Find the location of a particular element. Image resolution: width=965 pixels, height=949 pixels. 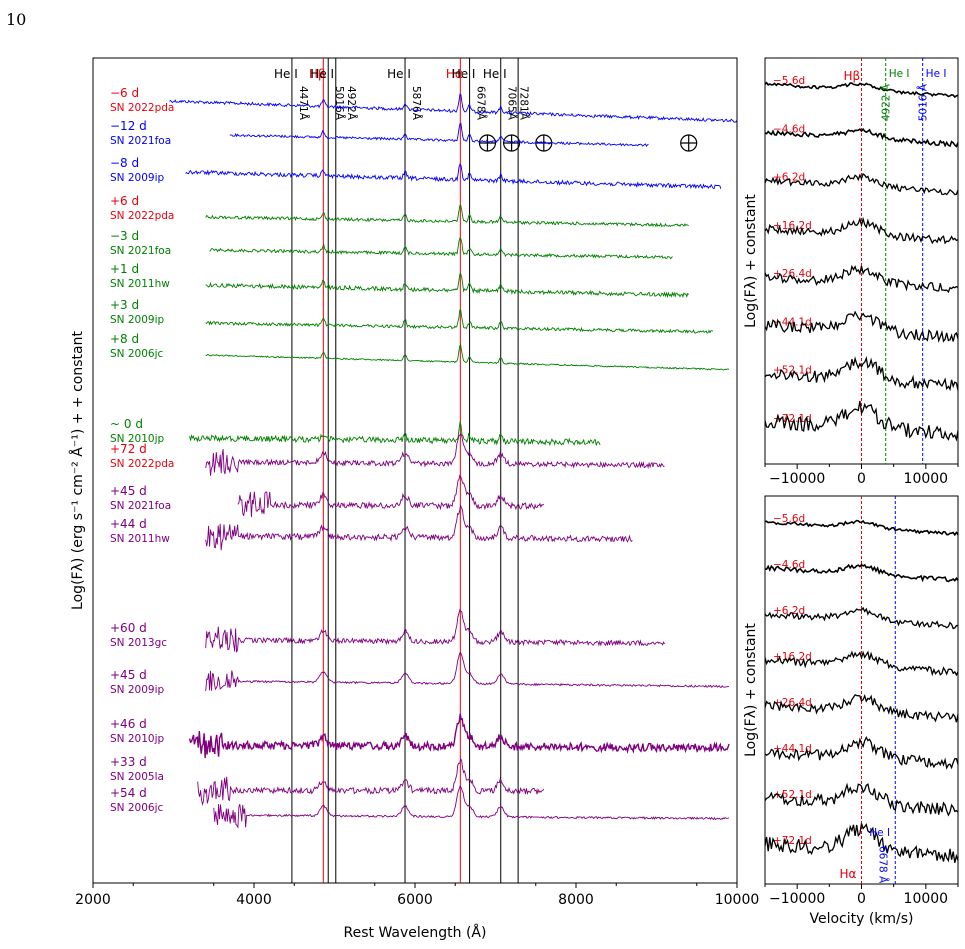

spectrum-epoch-label: −3 d is located at coordinates (124, 236).